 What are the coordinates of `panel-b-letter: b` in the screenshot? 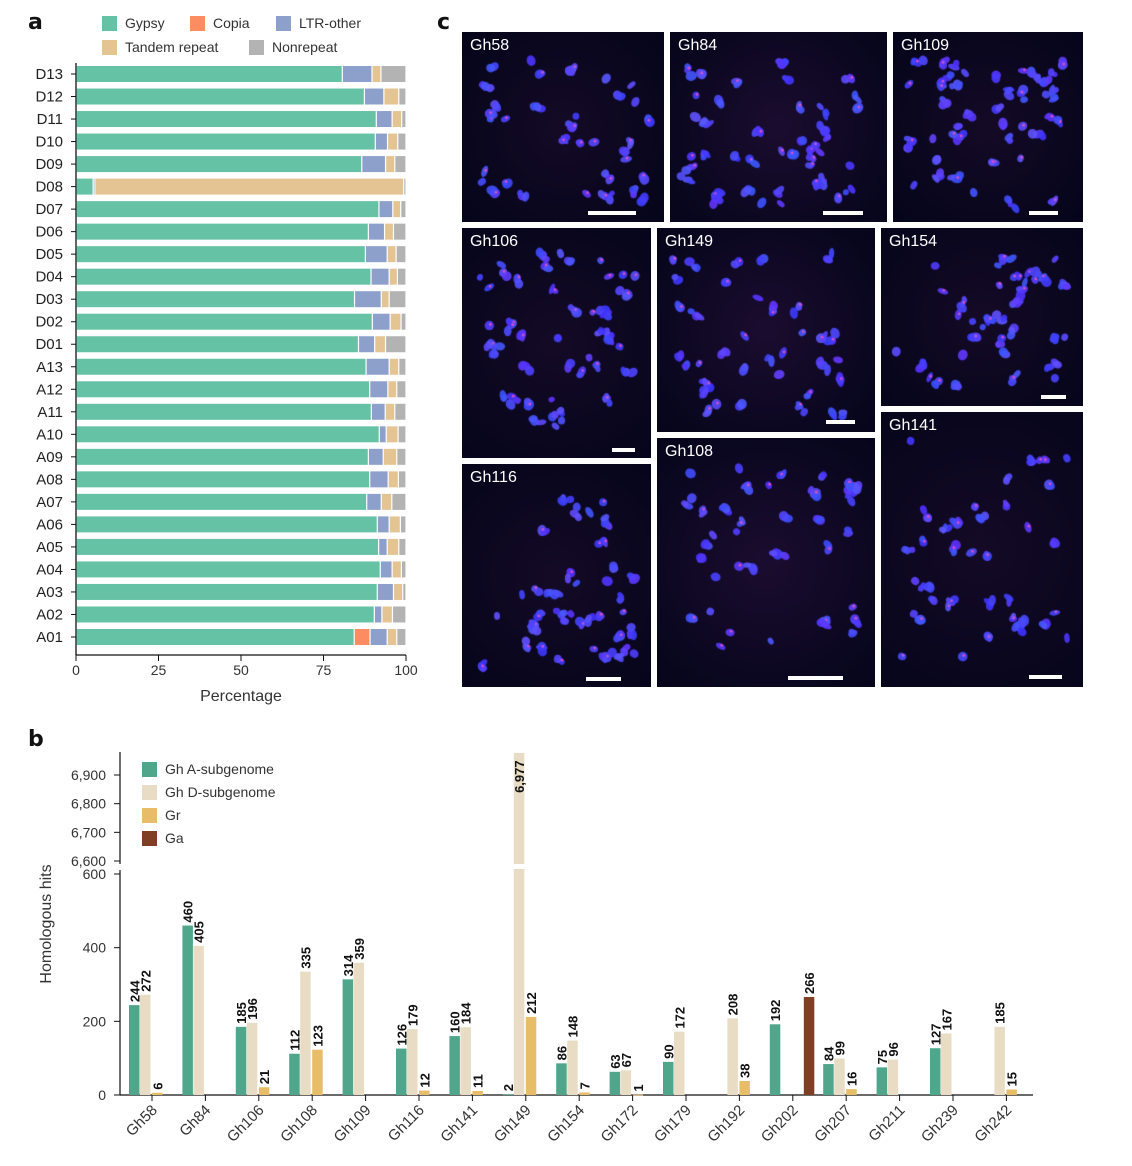 It's located at (36, 739).